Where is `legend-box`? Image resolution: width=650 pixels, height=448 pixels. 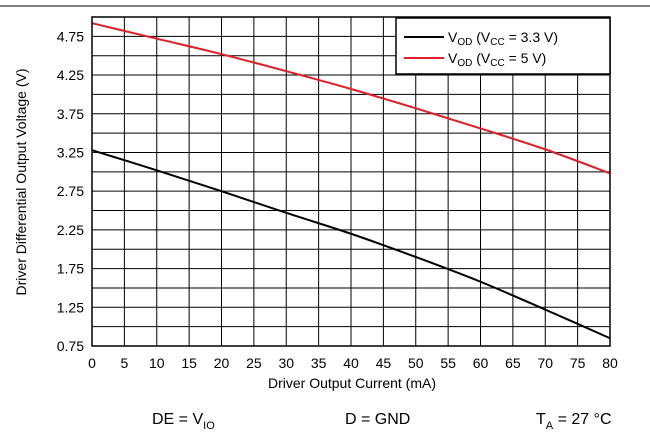
legend-box is located at coordinates (503, 46).